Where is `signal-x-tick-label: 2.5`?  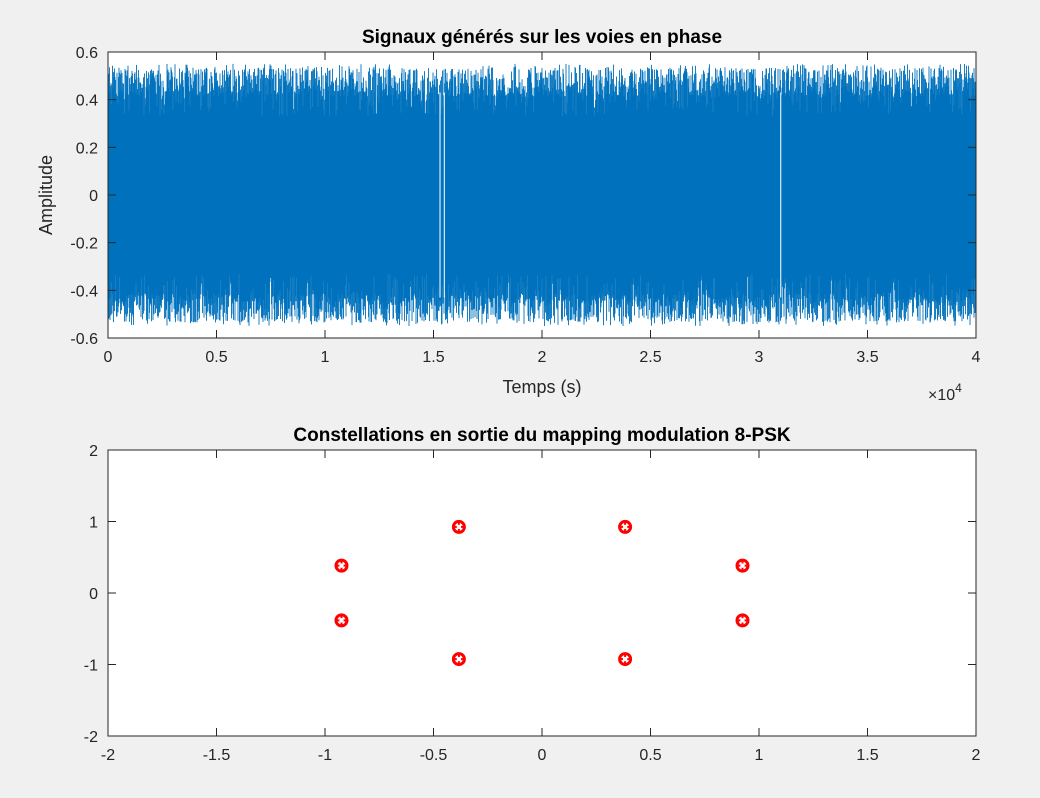 signal-x-tick-label: 2.5 is located at coordinates (650, 357).